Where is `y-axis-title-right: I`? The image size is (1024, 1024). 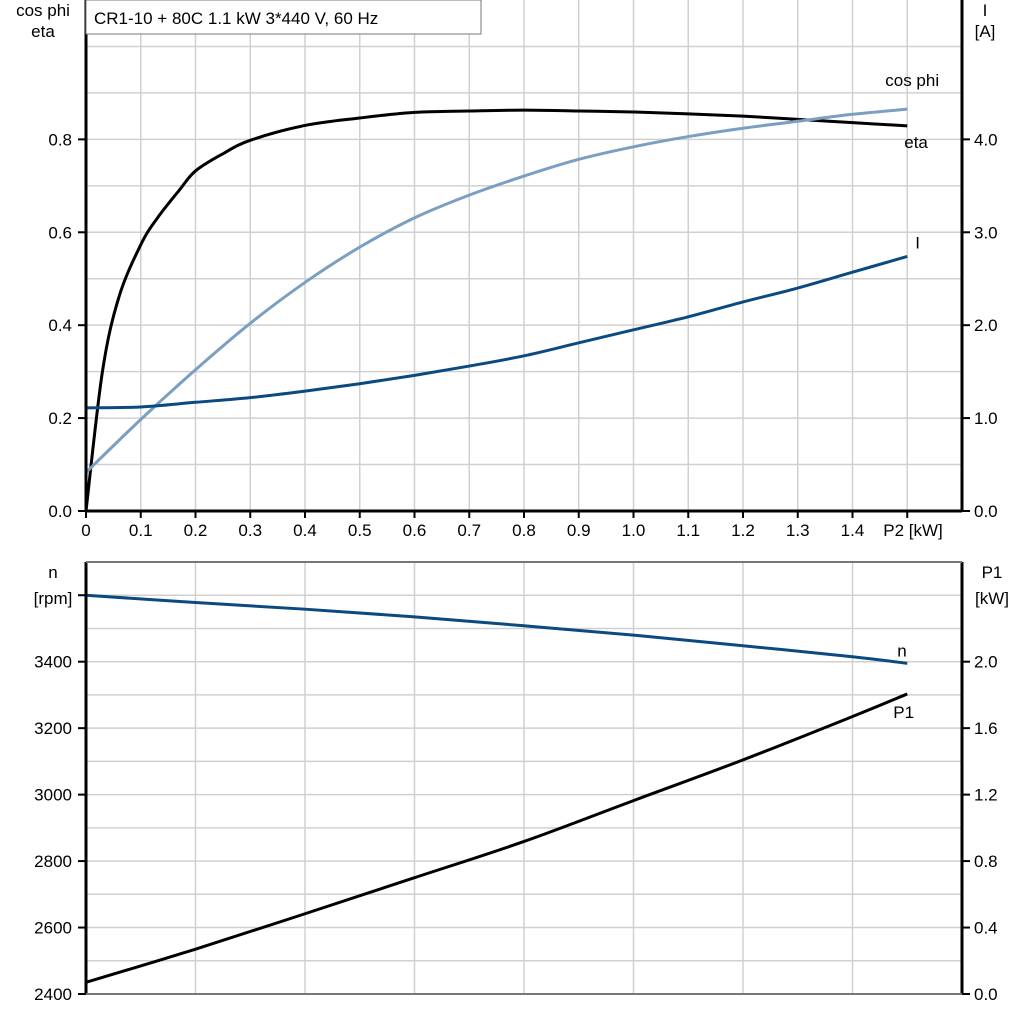
y-axis-title-right: I is located at coordinates (985, 10).